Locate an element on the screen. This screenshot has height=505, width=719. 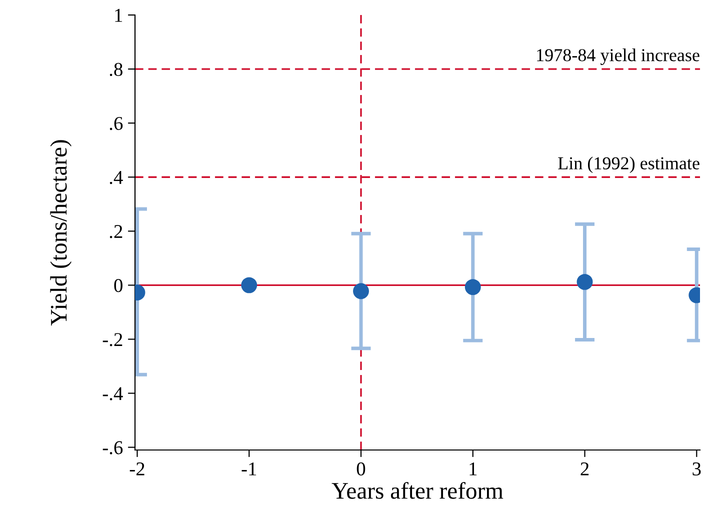
y-tick-label: 0 is located at coordinates (118, 285).